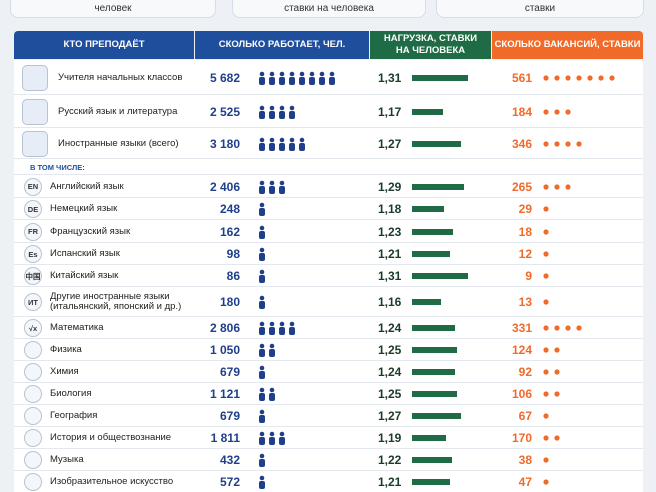  Describe the element at coordinates (521, 394) in the screenshot. I see `vacancies-value: 106` at that location.